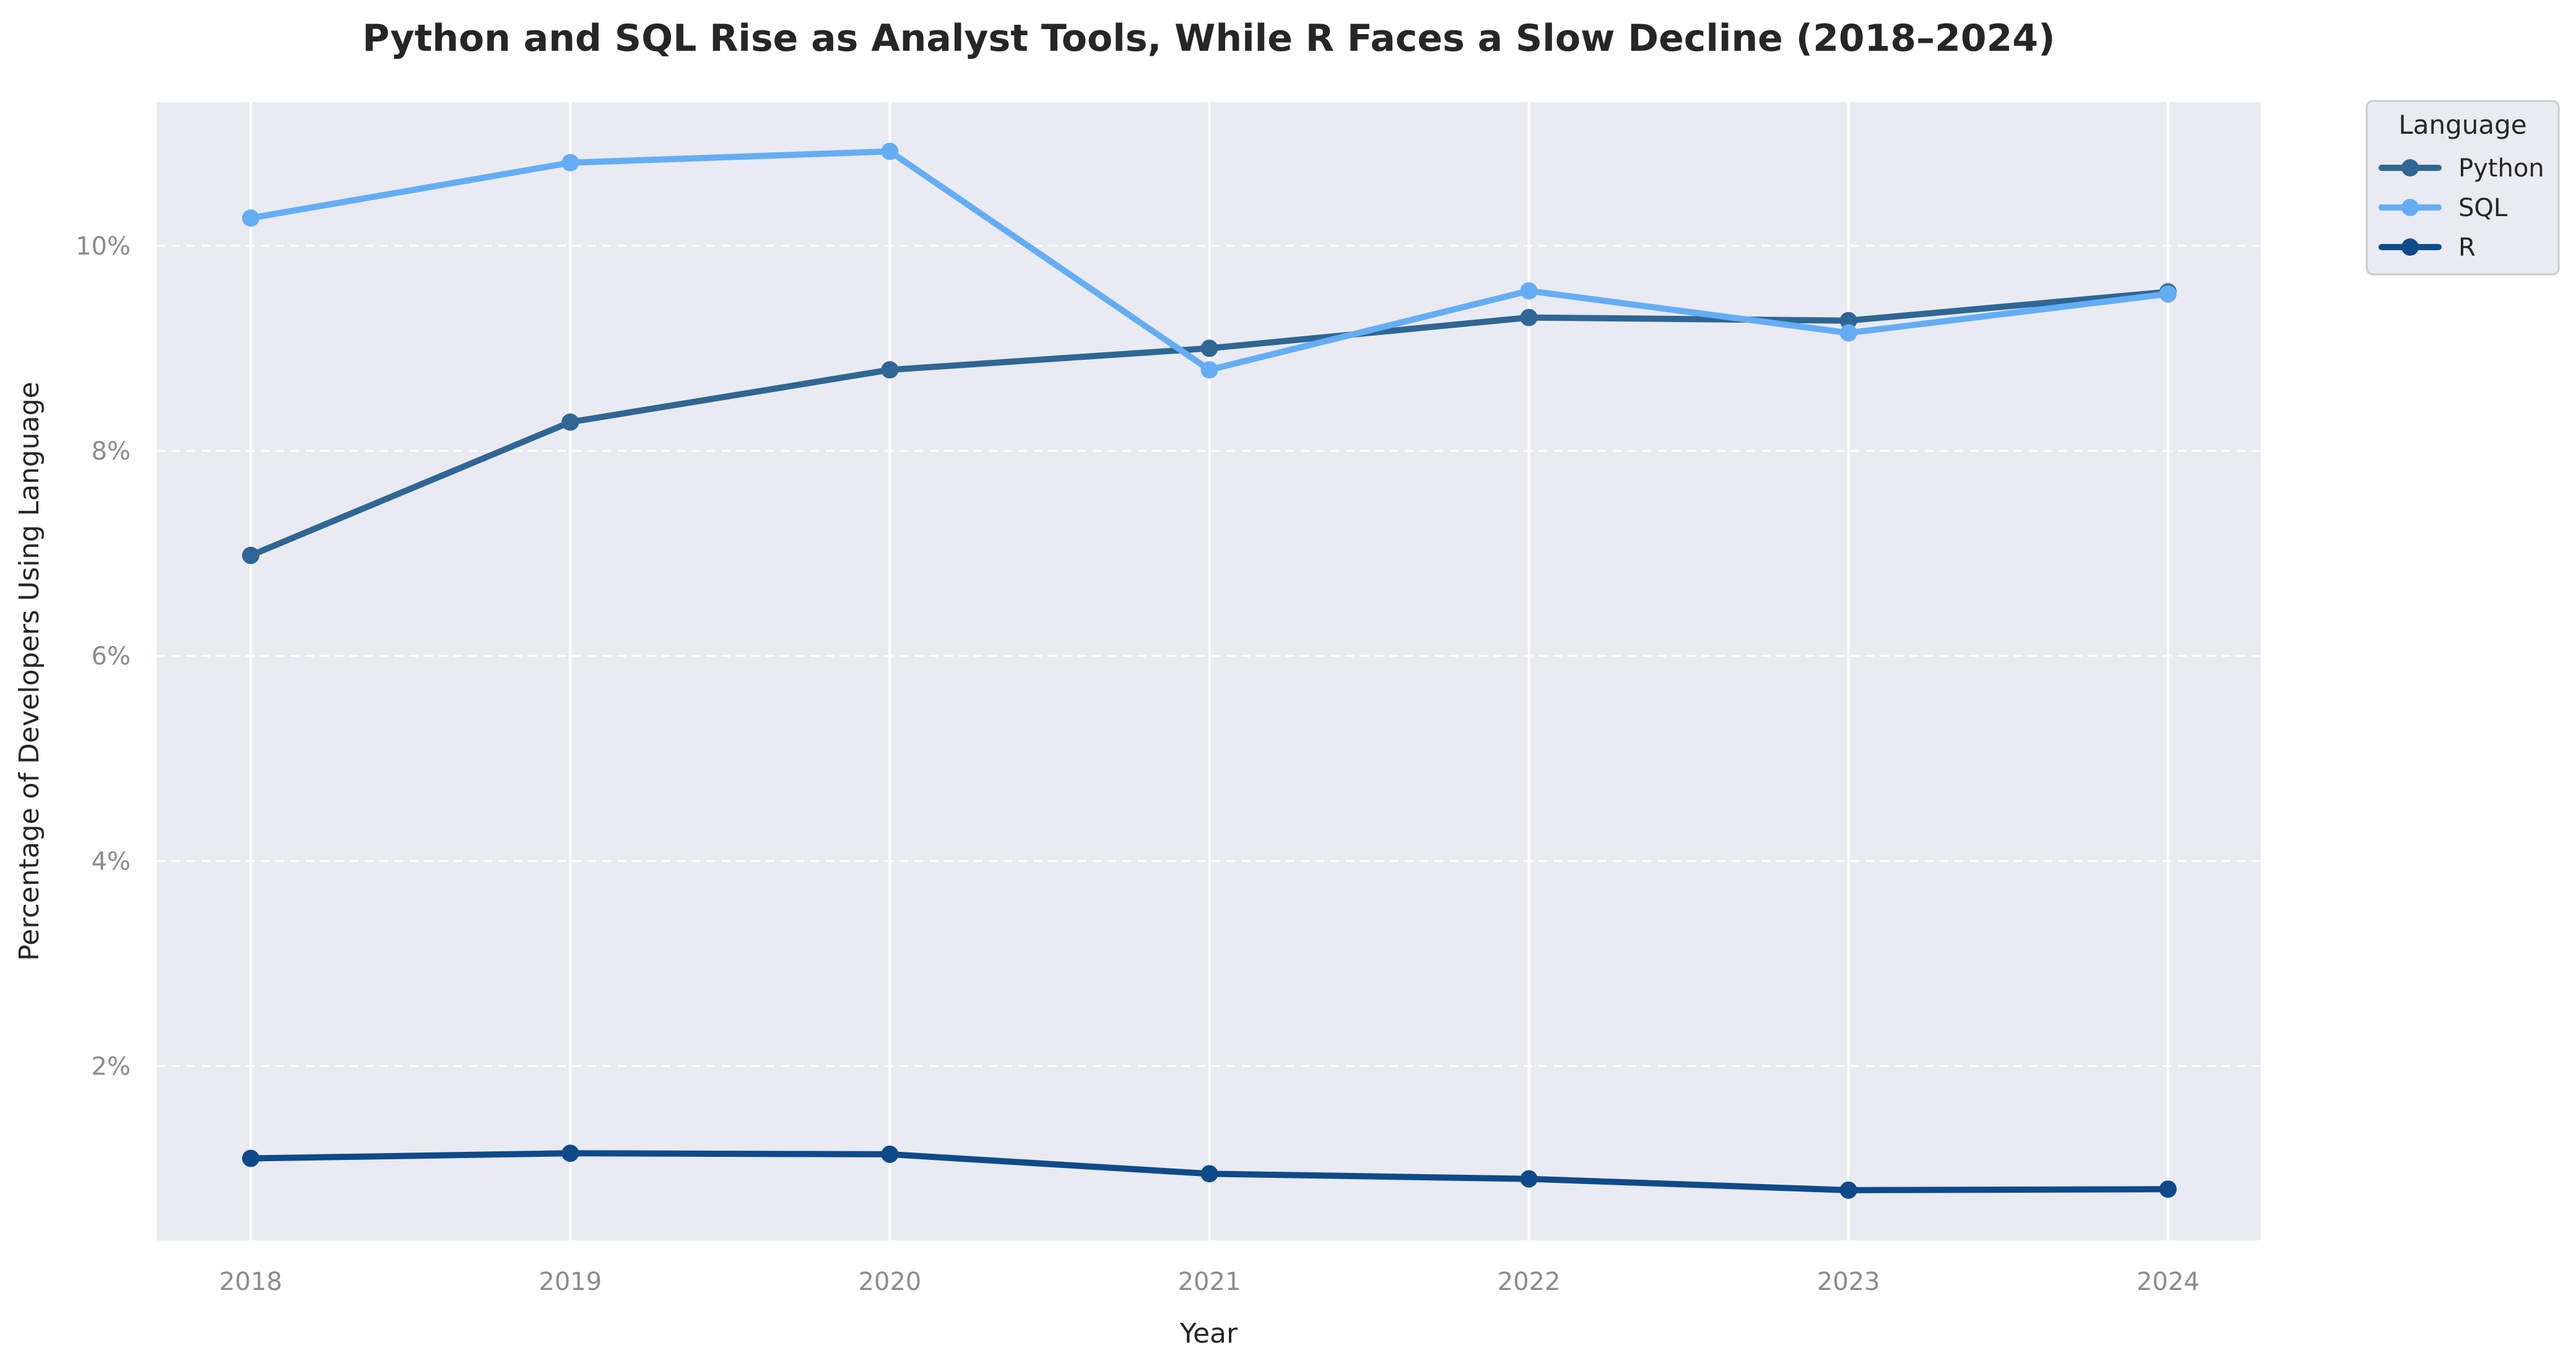 The width and height of the screenshot is (2576, 1368). What do you see at coordinates (250, 1282) in the screenshot?
I see `x-tick-label: 2018` at bounding box center [250, 1282].